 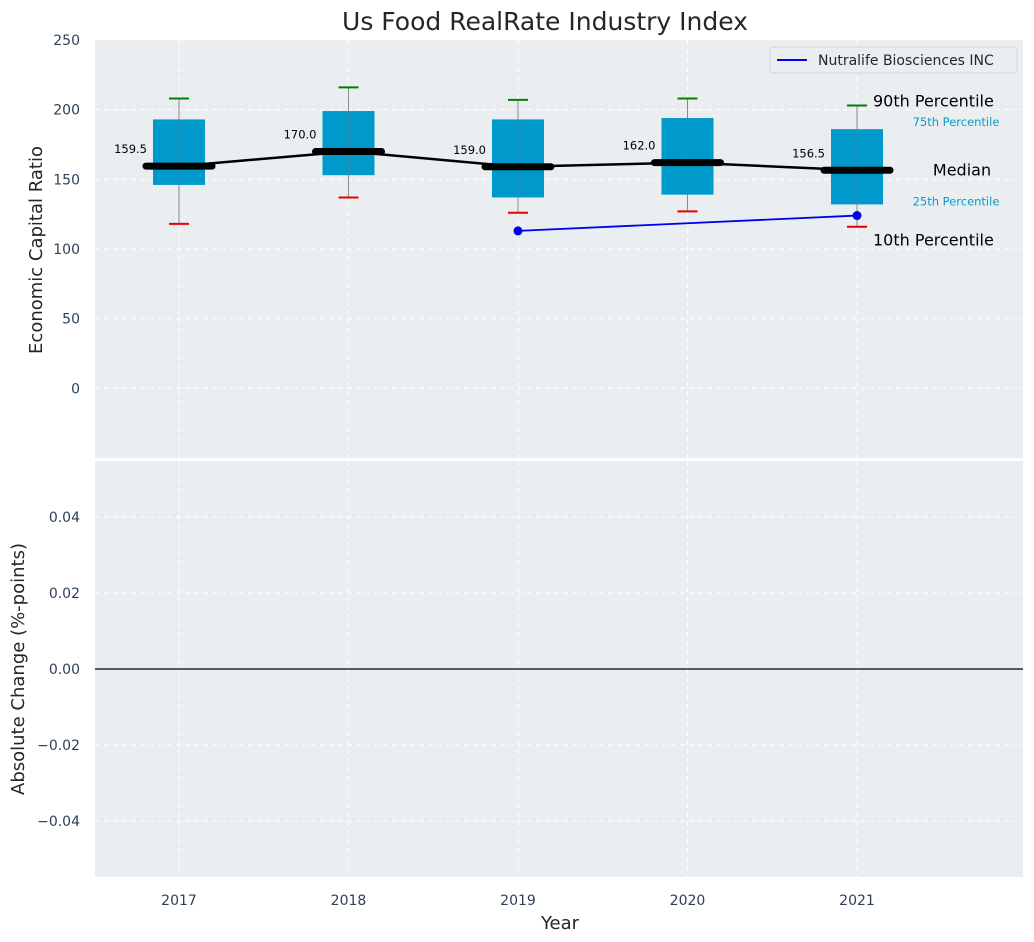 I want to click on x-tick-label: 2018, so click(x=349, y=901).